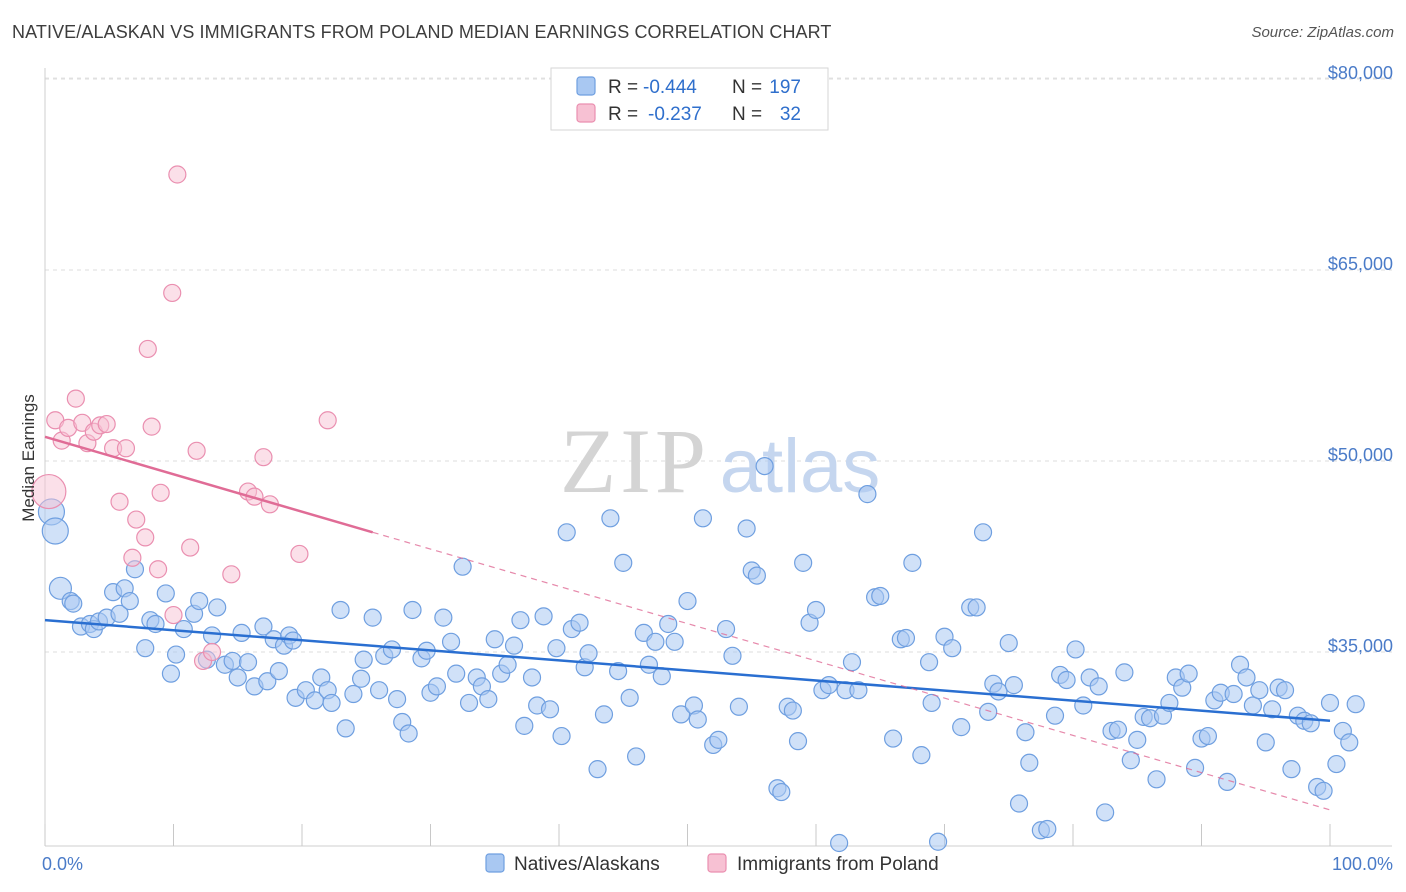 Image resolution: width=1406 pixels, height=892 pixels. I want to click on y-axis-label: Median Earnings, so click(28, 458).